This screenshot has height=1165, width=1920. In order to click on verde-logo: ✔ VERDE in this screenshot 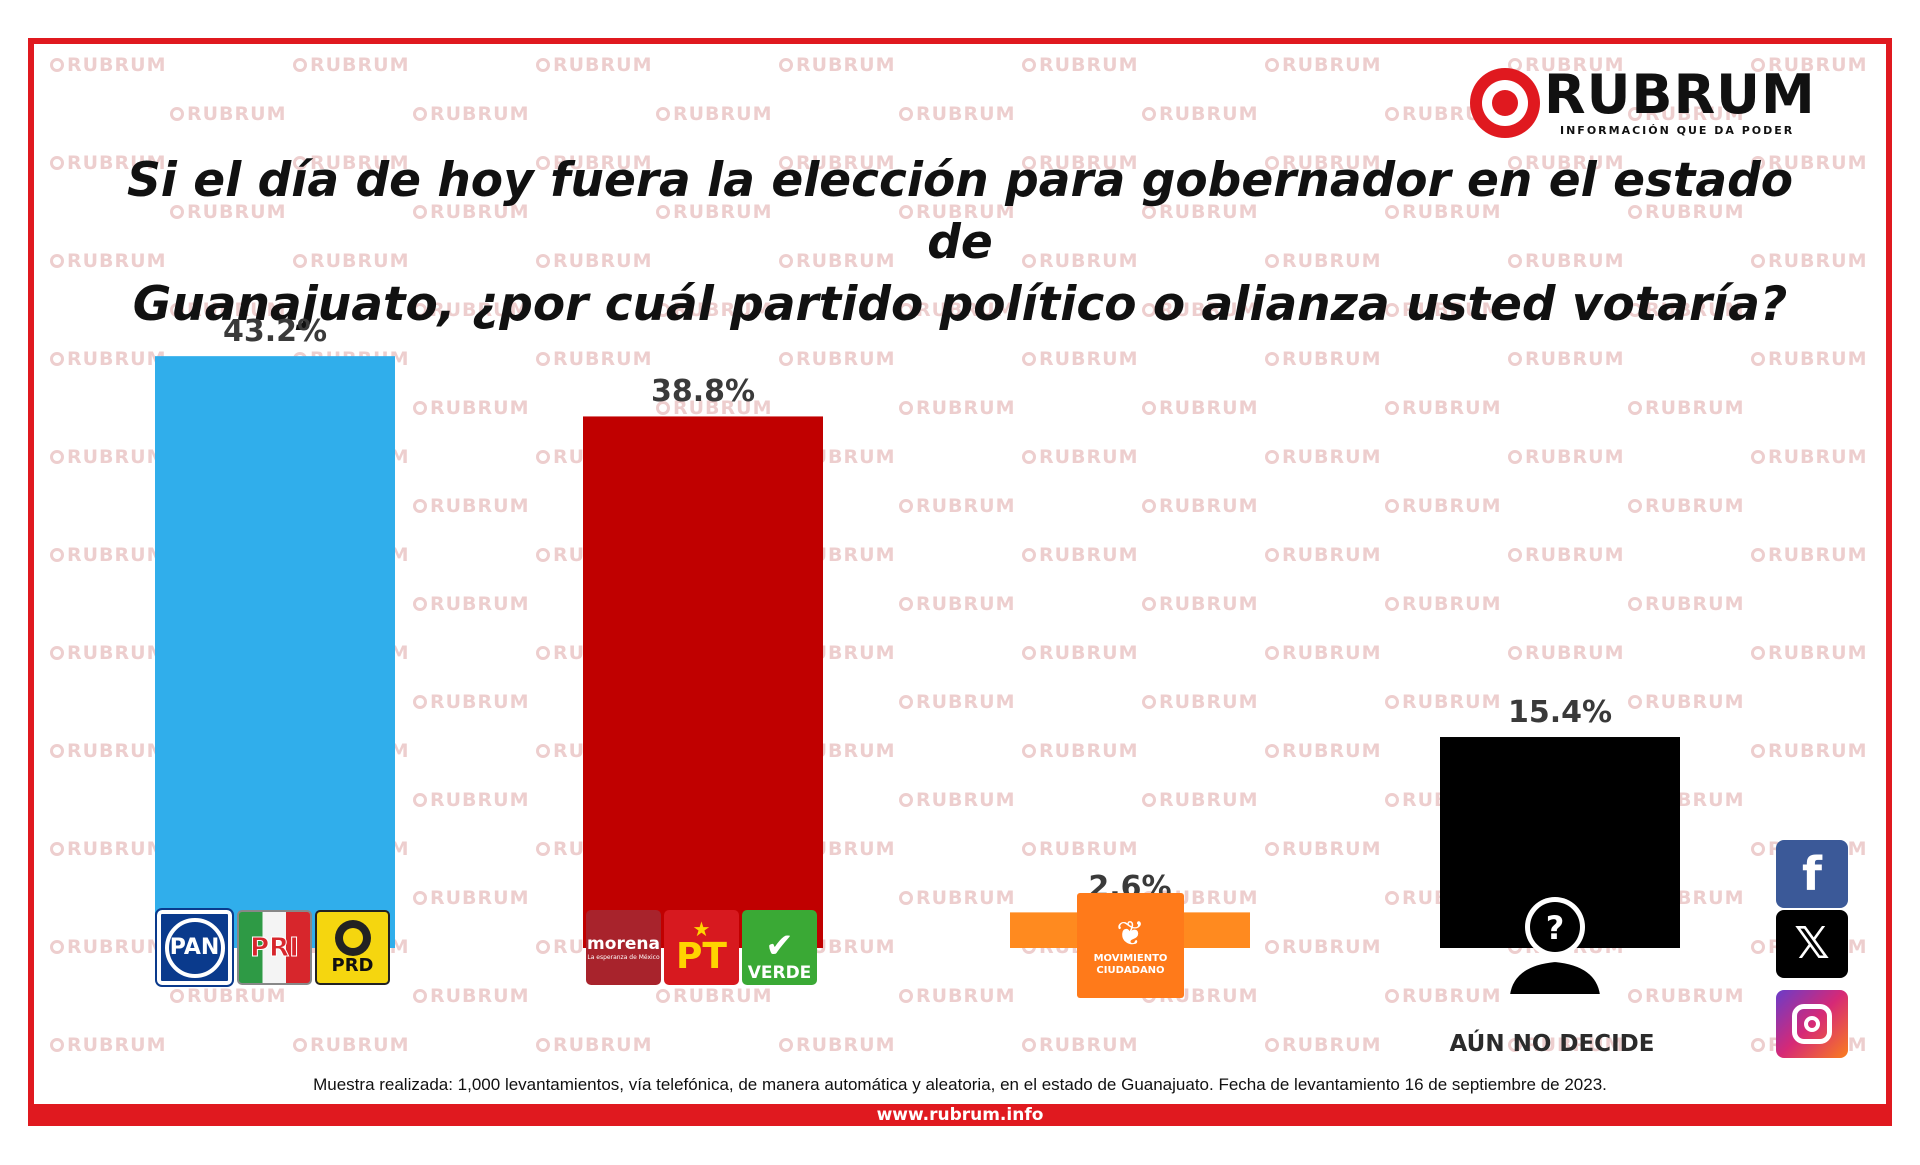, I will do `click(779, 947)`.